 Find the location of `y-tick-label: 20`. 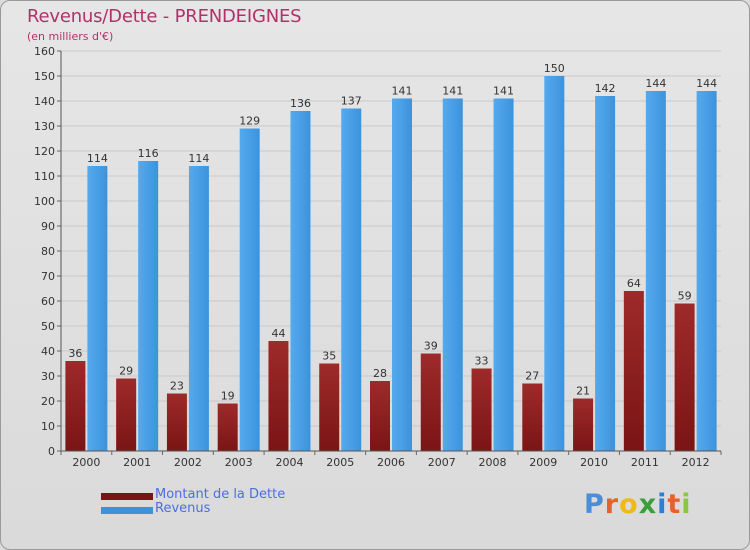

y-tick-label: 20 is located at coordinates (48, 401).